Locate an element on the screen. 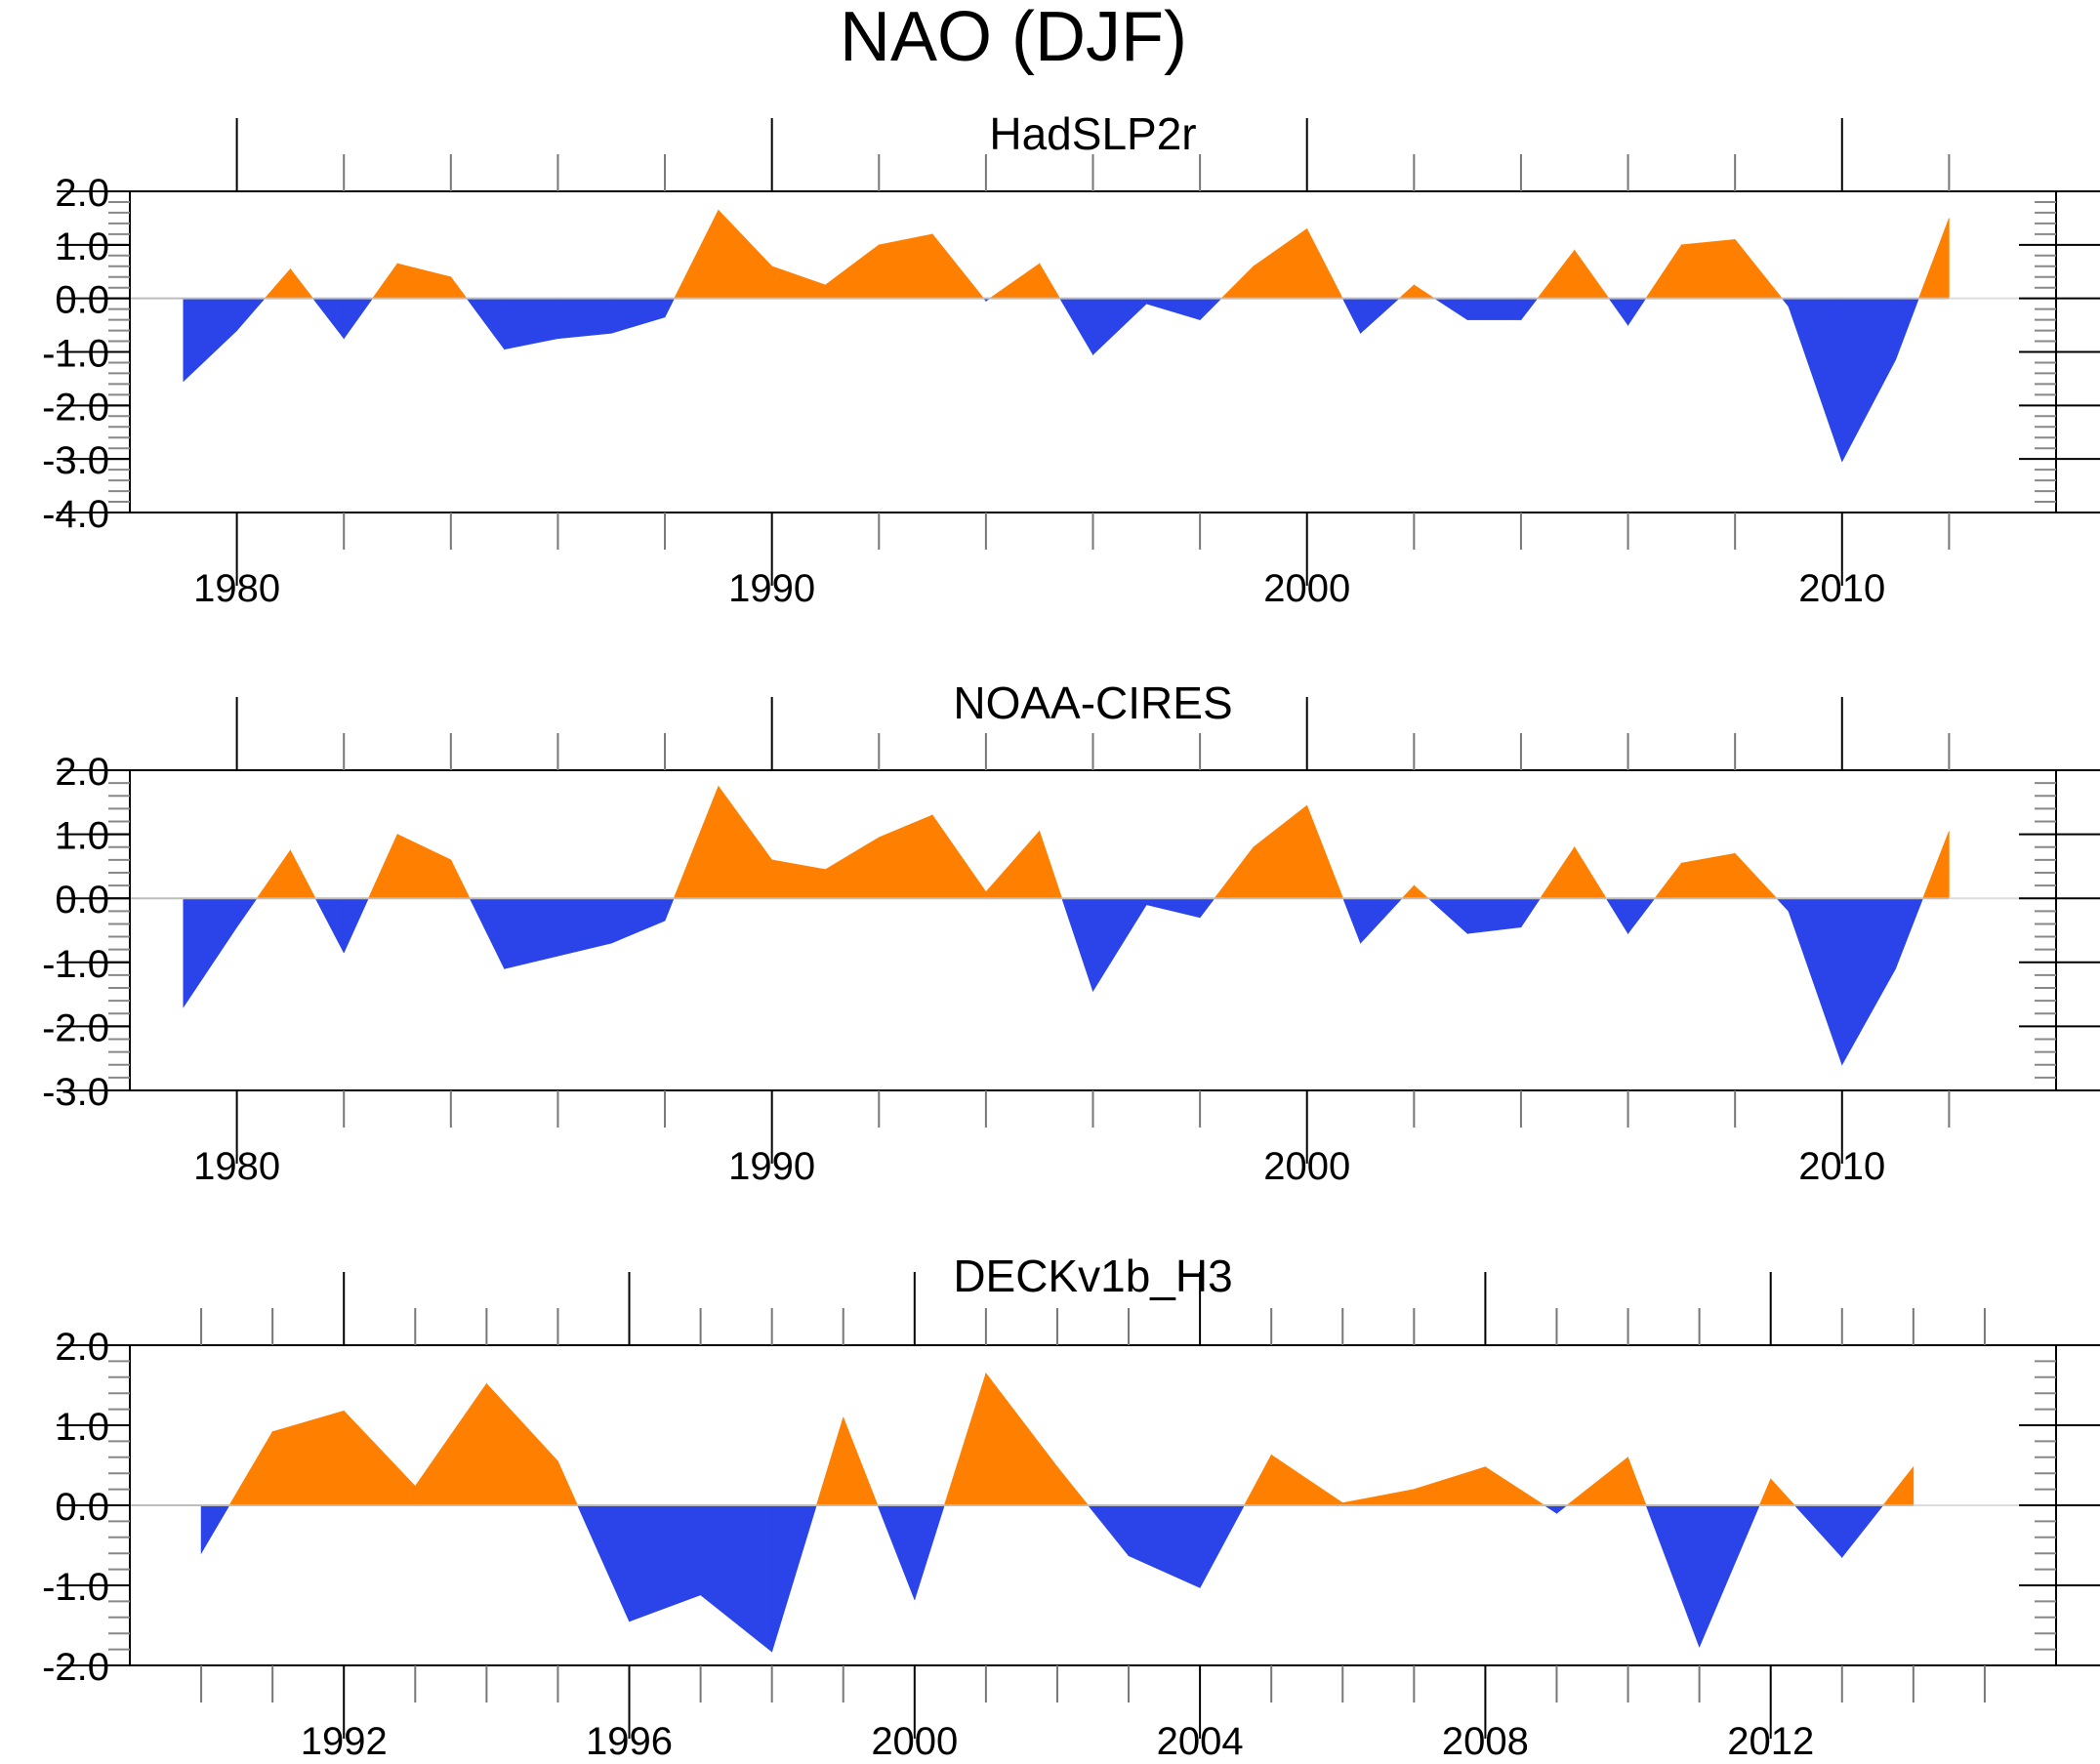 This screenshot has width=2100, height=1764. x-tick-label: 2010 is located at coordinates (1841, 1167).